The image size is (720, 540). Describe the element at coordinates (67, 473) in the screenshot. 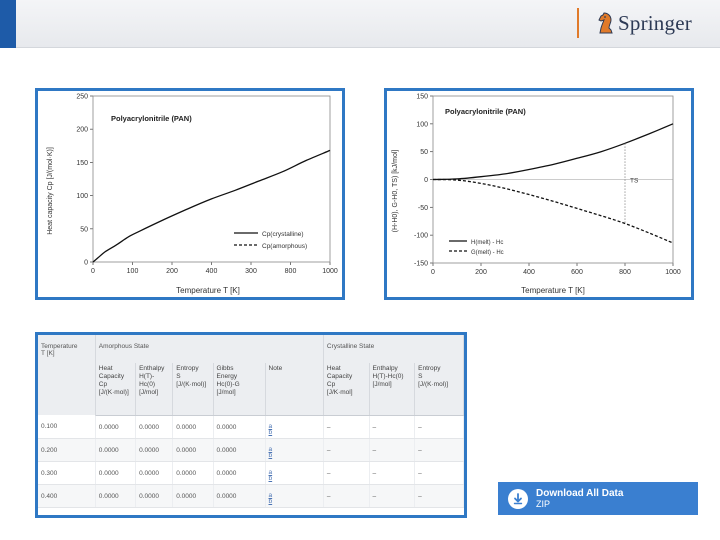

I see `cell-temperature: 0.300` at that location.